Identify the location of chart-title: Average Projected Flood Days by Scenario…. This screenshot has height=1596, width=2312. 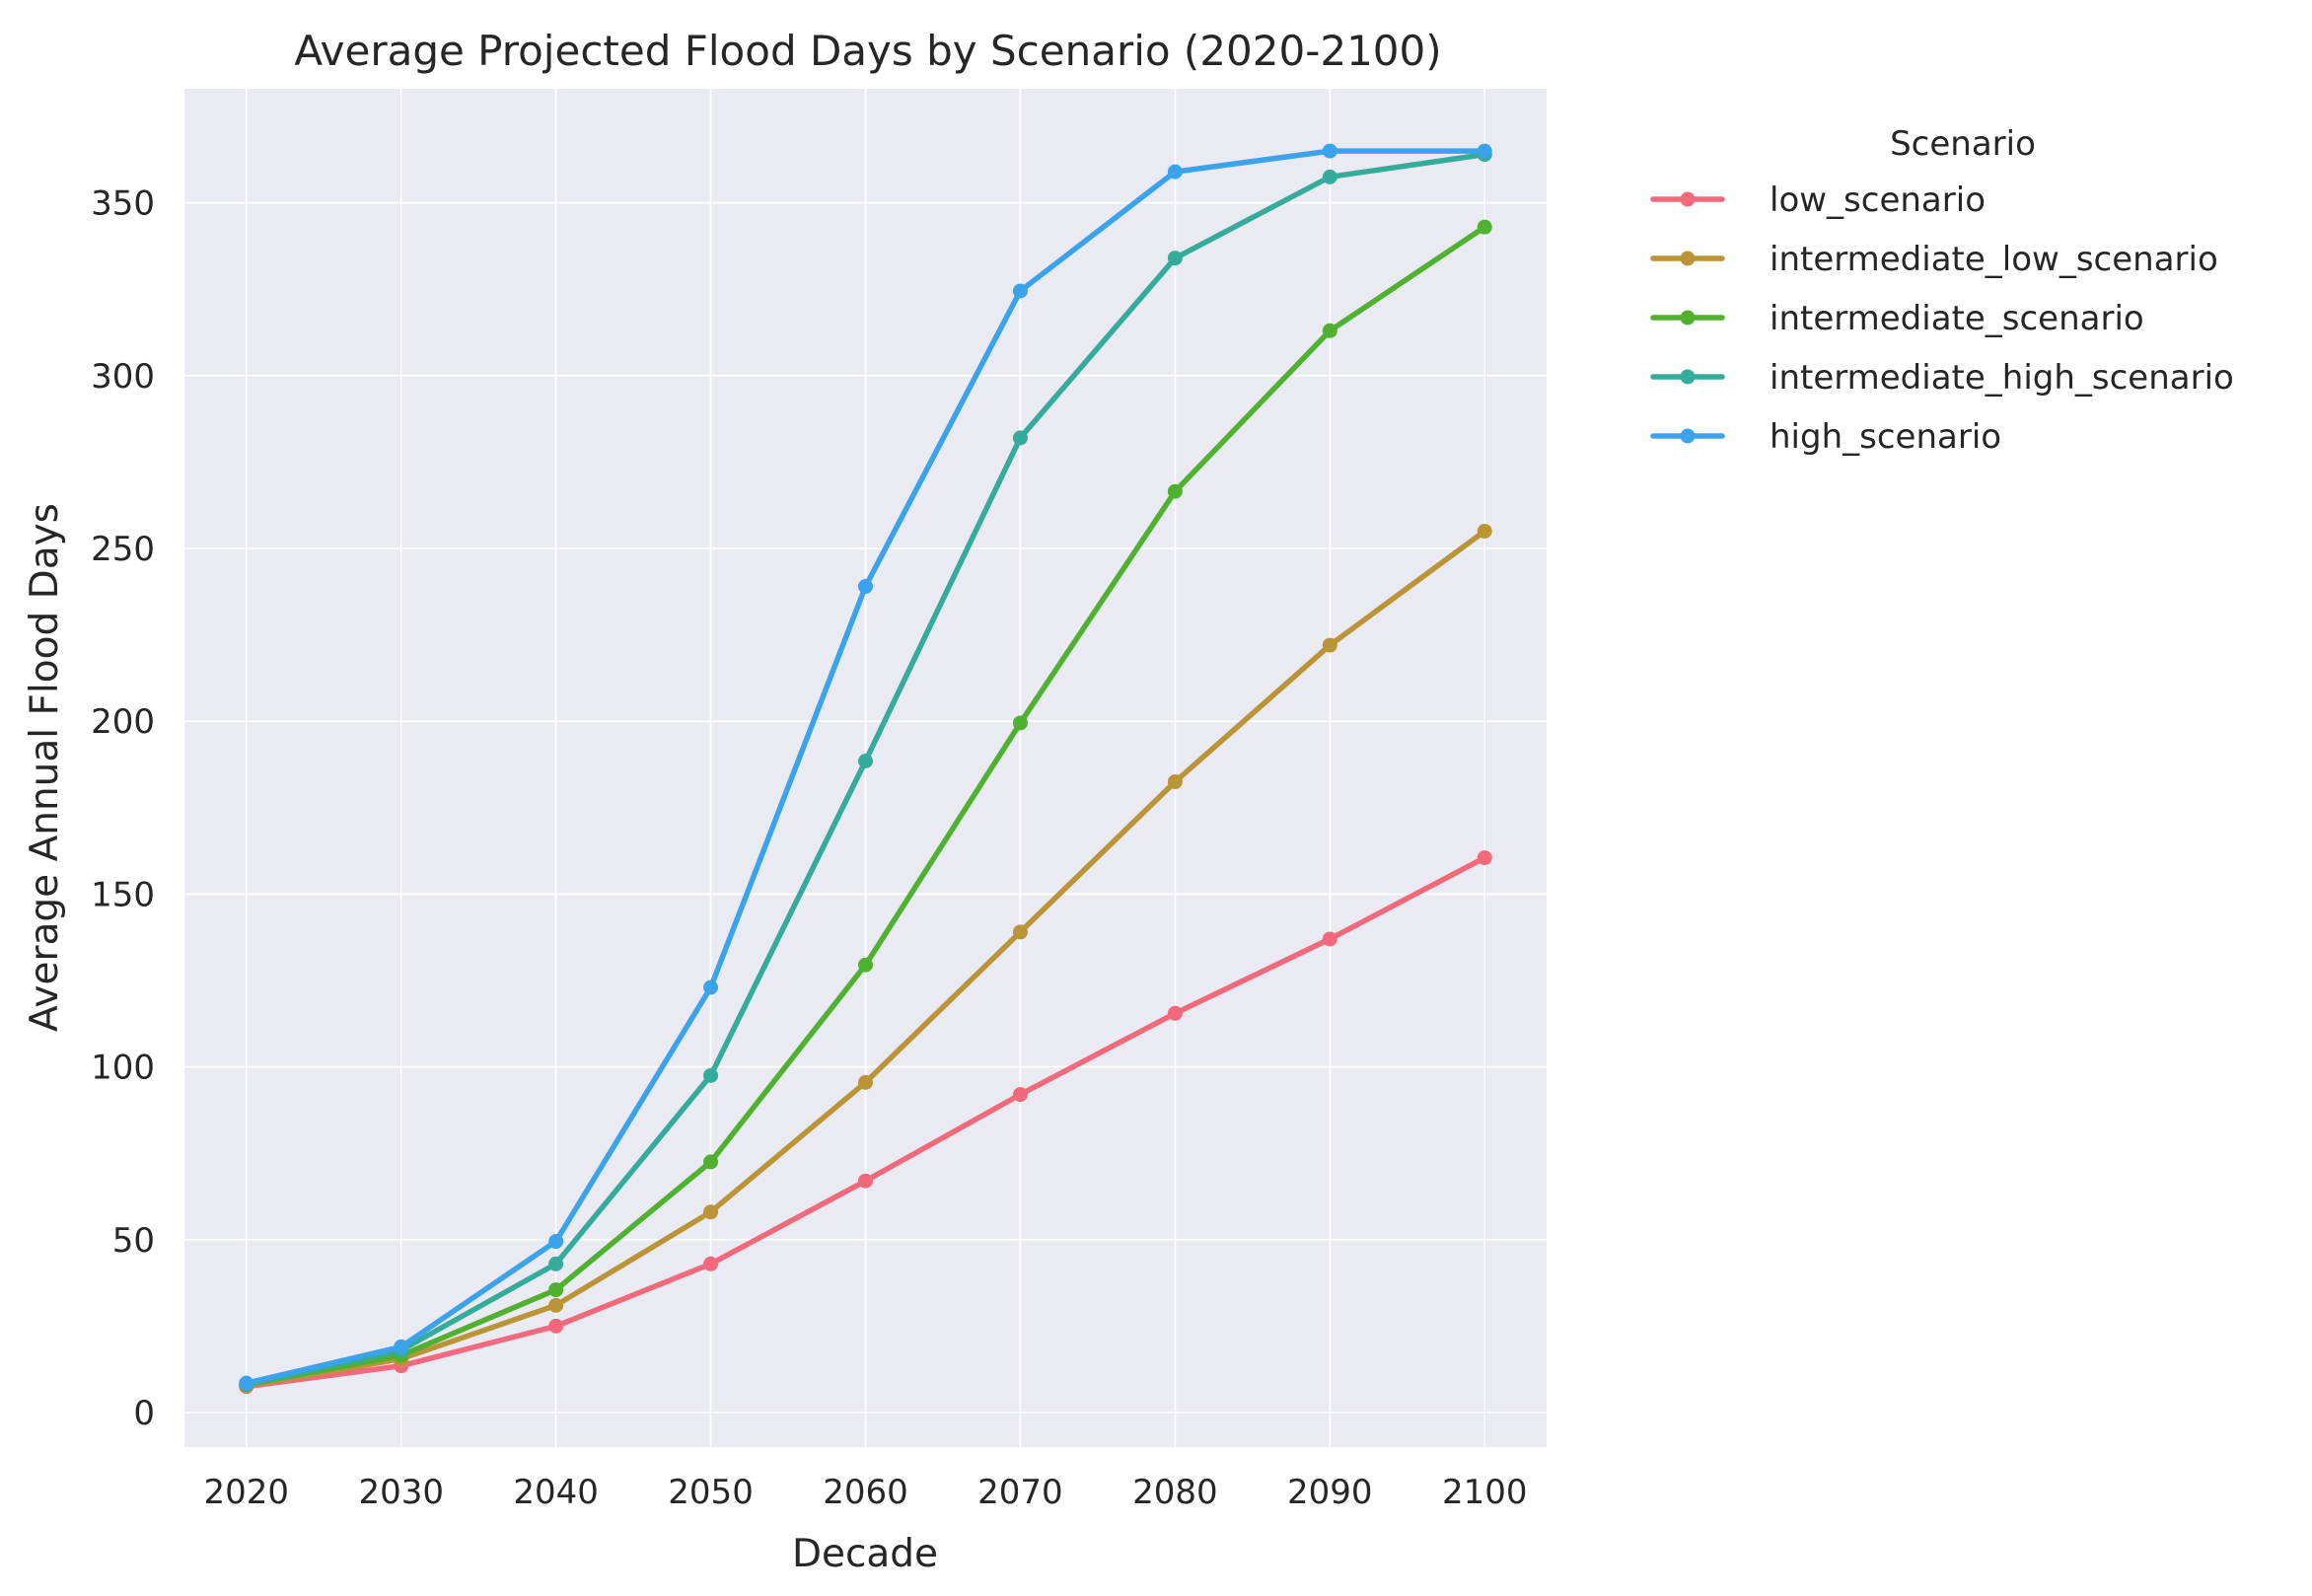
(867, 51).